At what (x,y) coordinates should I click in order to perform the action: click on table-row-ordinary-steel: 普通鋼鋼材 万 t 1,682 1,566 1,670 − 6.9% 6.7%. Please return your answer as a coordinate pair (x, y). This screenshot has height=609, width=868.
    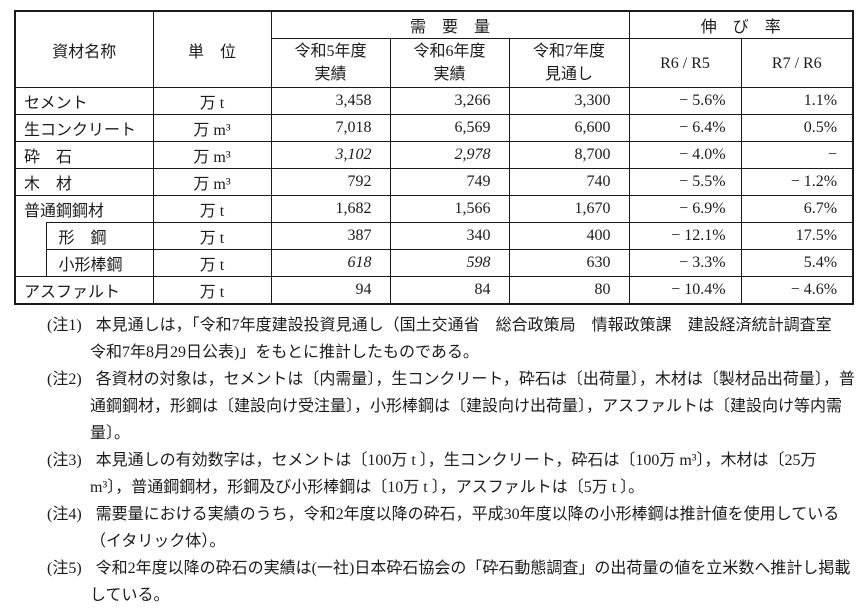
    Looking at the image, I should click on (434, 209).